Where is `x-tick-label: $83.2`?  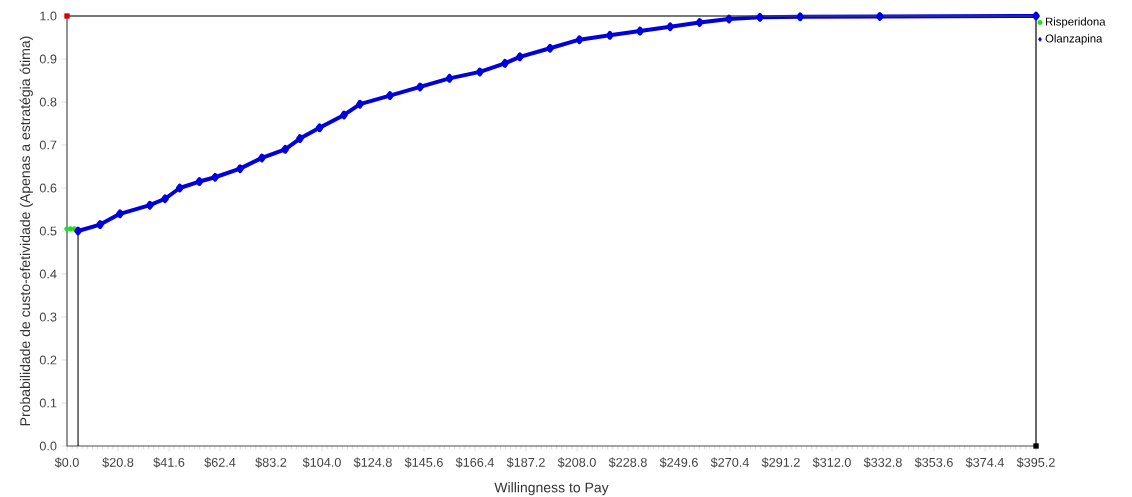
x-tick-label: $83.2 is located at coordinates (271, 462).